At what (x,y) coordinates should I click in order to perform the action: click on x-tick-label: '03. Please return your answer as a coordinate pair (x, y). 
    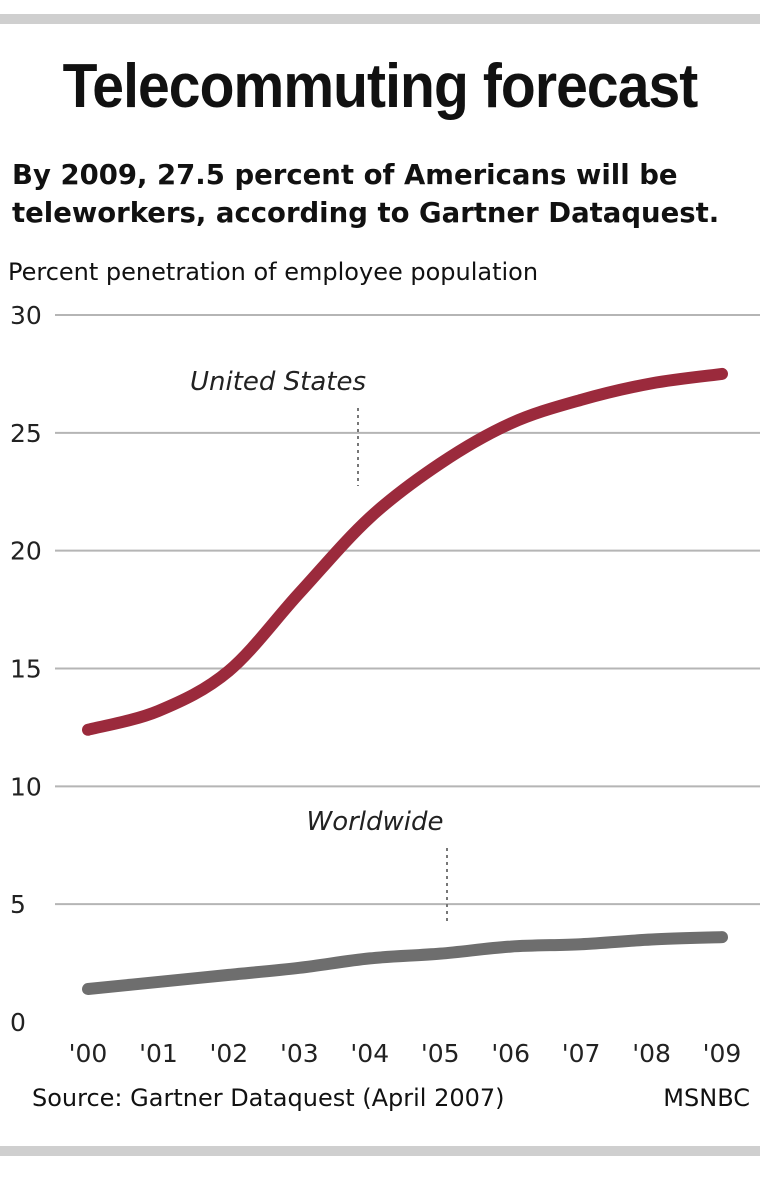
    Looking at the image, I should click on (299, 1053).